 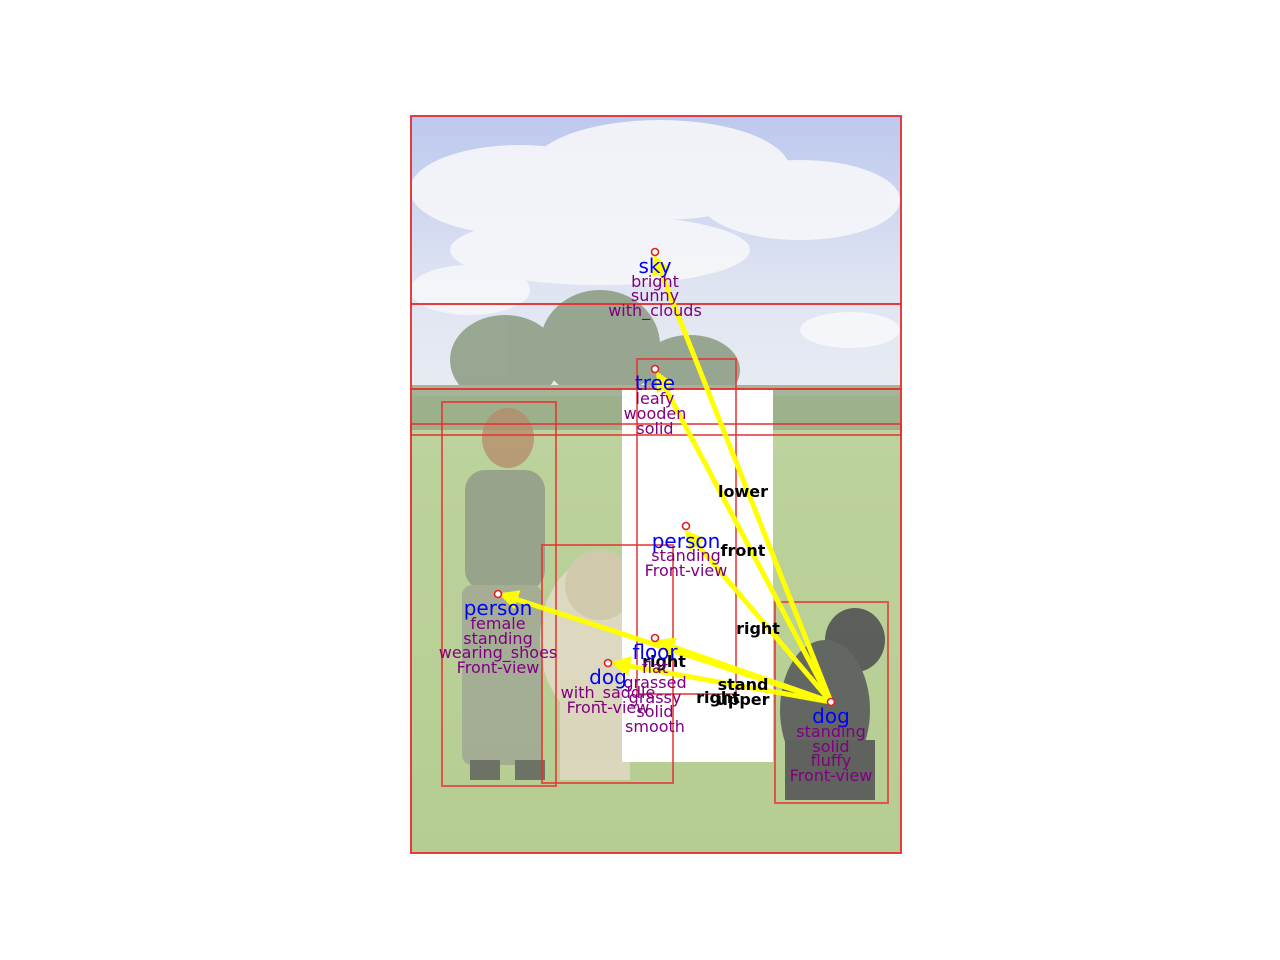 I want to click on center-dot-floor, so click(x=655, y=638).